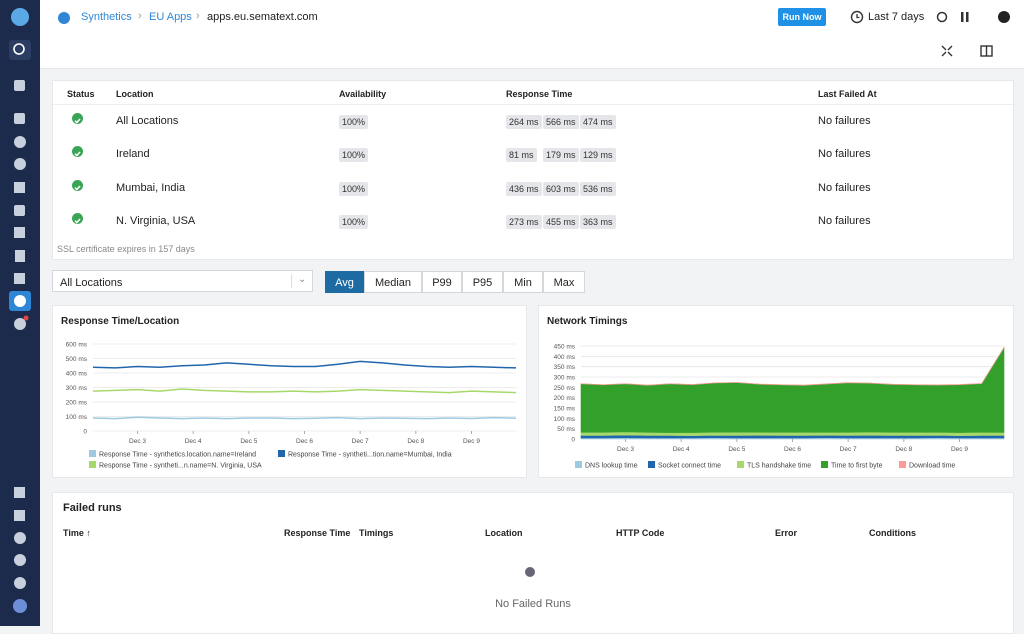 This screenshot has width=1024, height=634. I want to click on synthetics-icon, so click(64, 18).